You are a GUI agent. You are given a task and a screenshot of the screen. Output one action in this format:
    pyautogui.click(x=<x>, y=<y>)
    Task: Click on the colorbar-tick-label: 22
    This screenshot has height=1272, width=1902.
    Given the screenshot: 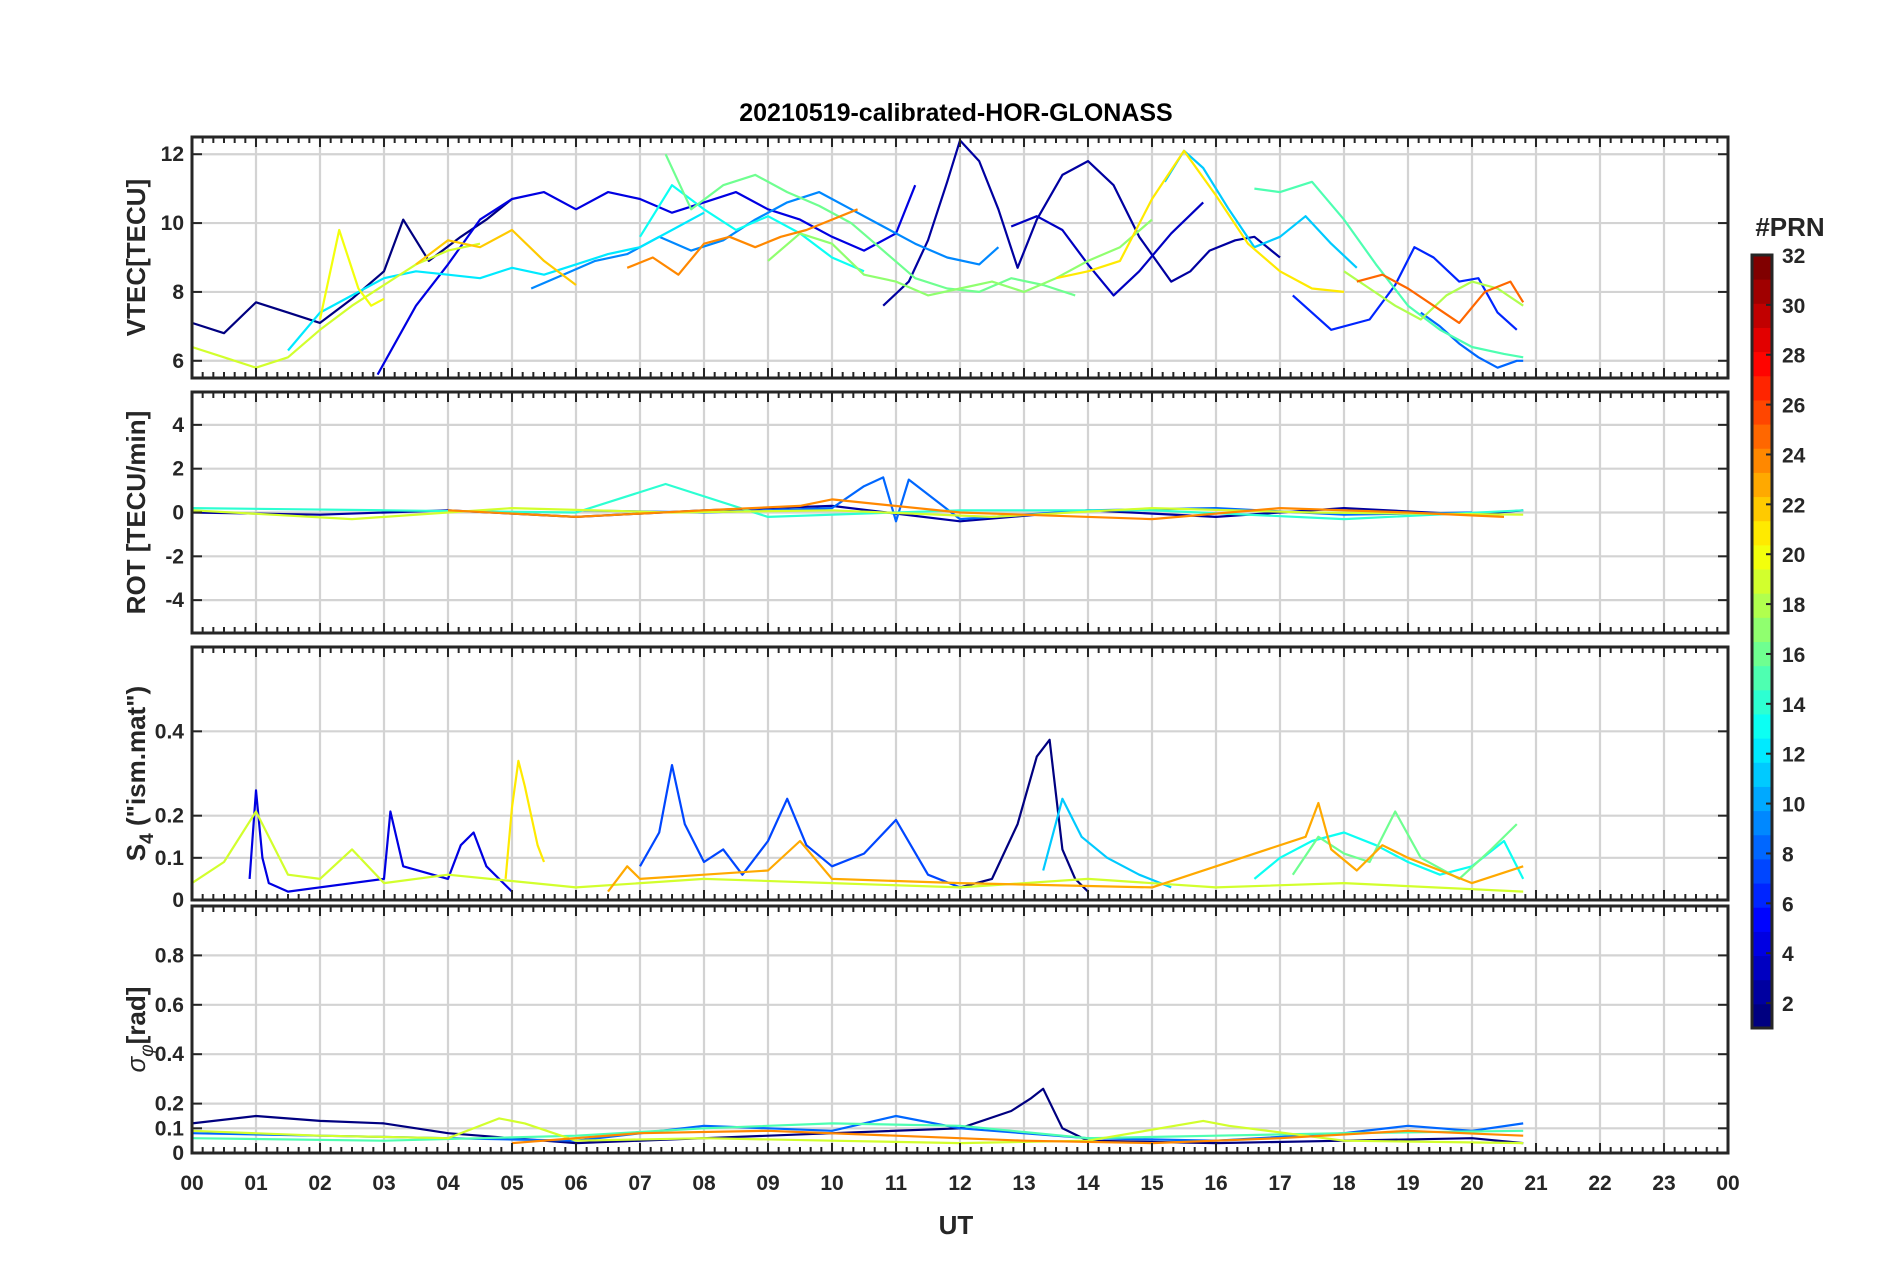 What is the action you would take?
    pyautogui.click(x=1793, y=505)
    